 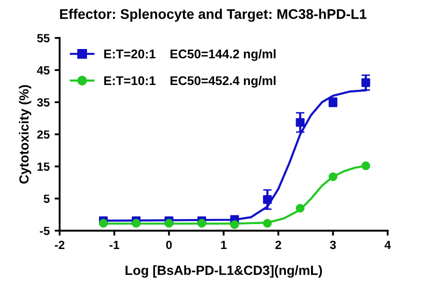 I want to click on chart-title: Effector: Splenocyte and Target: MC38-hPD-L1, so click(x=213, y=15).